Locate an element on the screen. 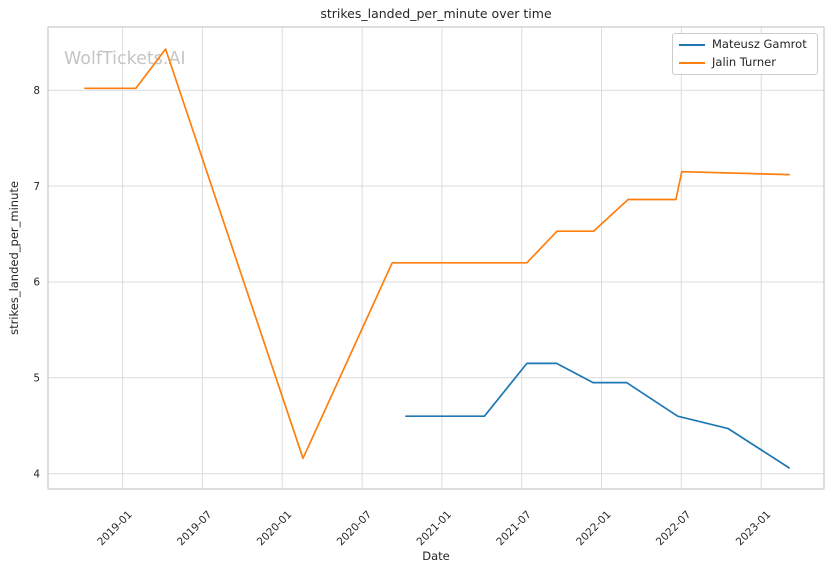  y-tick-label: 8 is located at coordinates (36, 91).